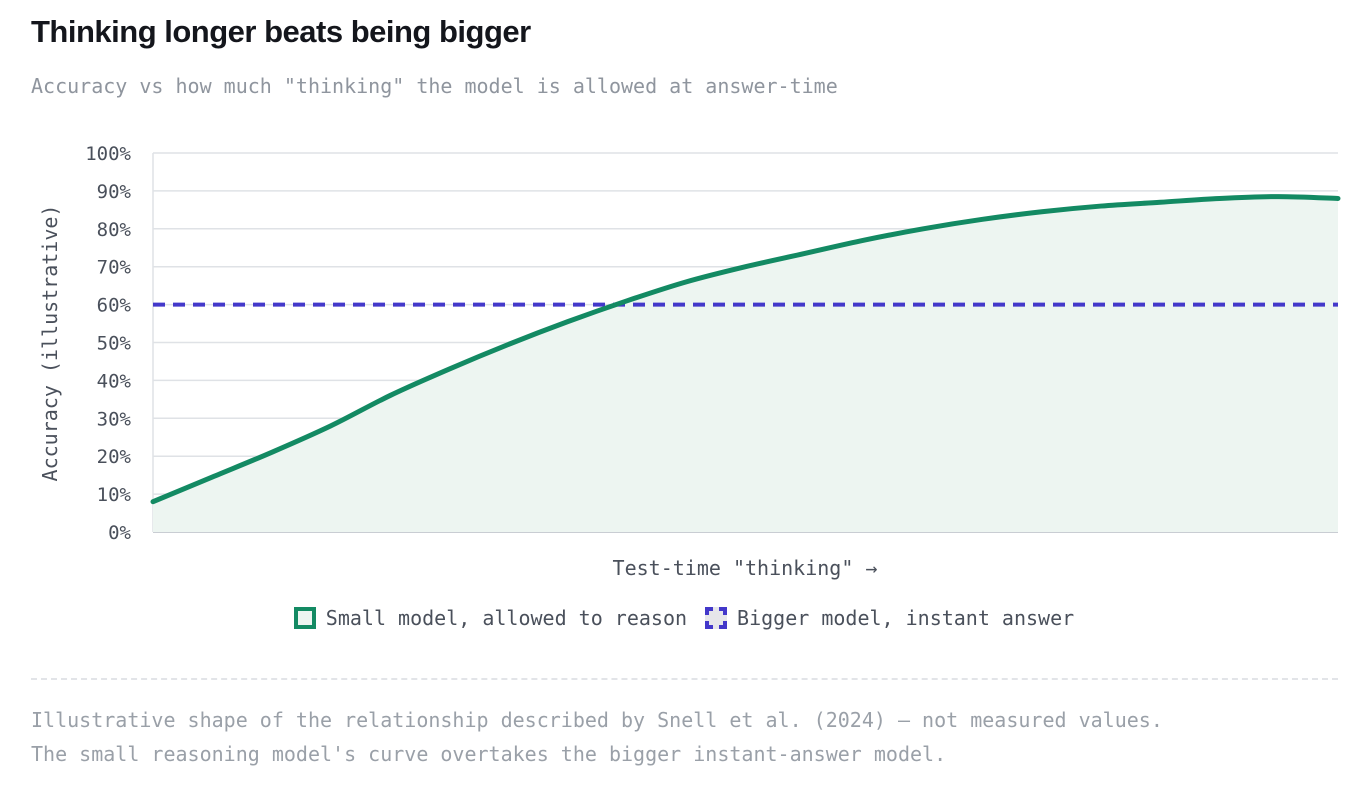  I want to click on legend-label-bigger-model: Bigger model, instant answer, so click(906, 618).